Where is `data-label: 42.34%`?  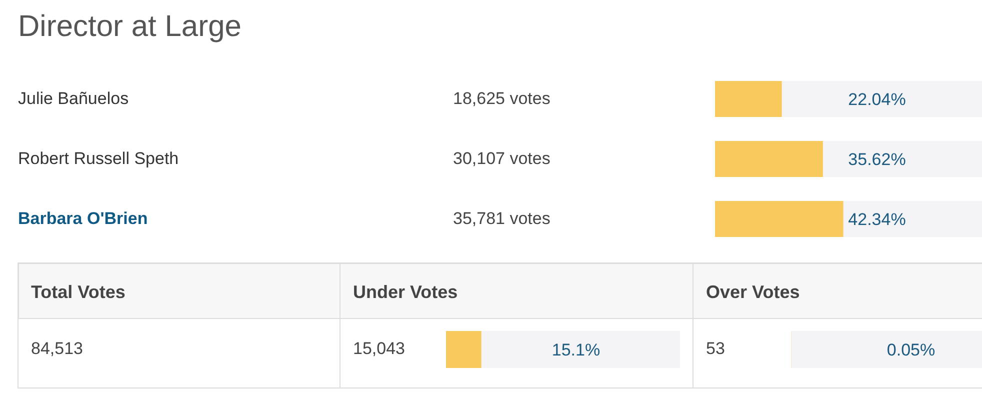 data-label: 42.34% is located at coordinates (877, 219).